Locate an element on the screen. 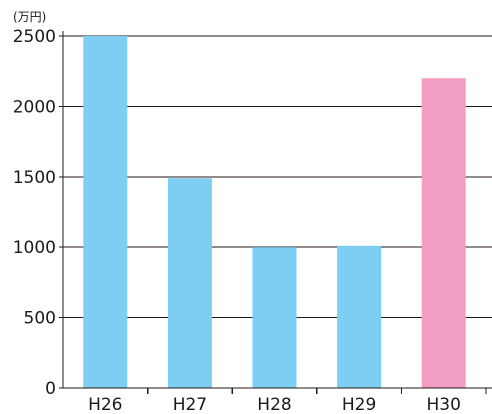  bar-h28 is located at coordinates (274, 317).